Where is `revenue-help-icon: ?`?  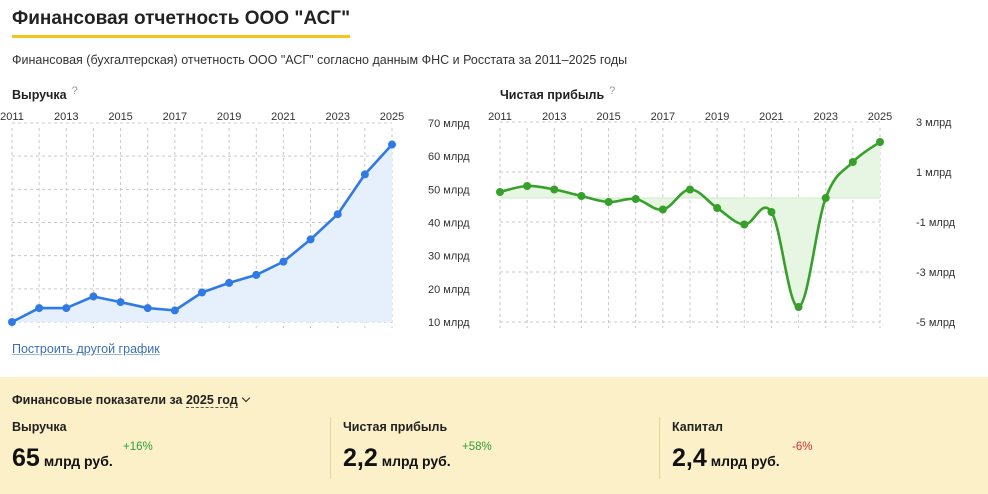 revenue-help-icon: ? is located at coordinates (74, 91).